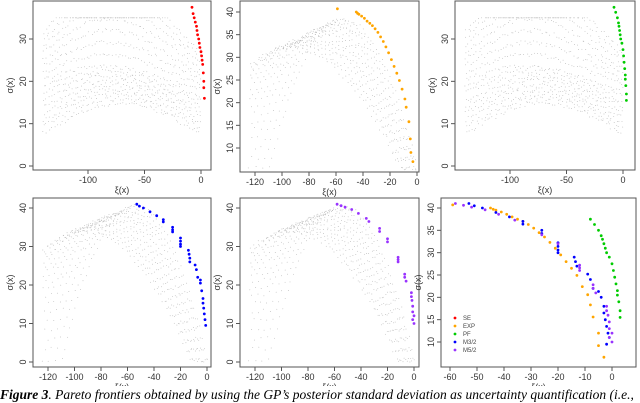  Describe the element at coordinates (476, 377) in the screenshot. I see `x-tick-label: -50` at that location.